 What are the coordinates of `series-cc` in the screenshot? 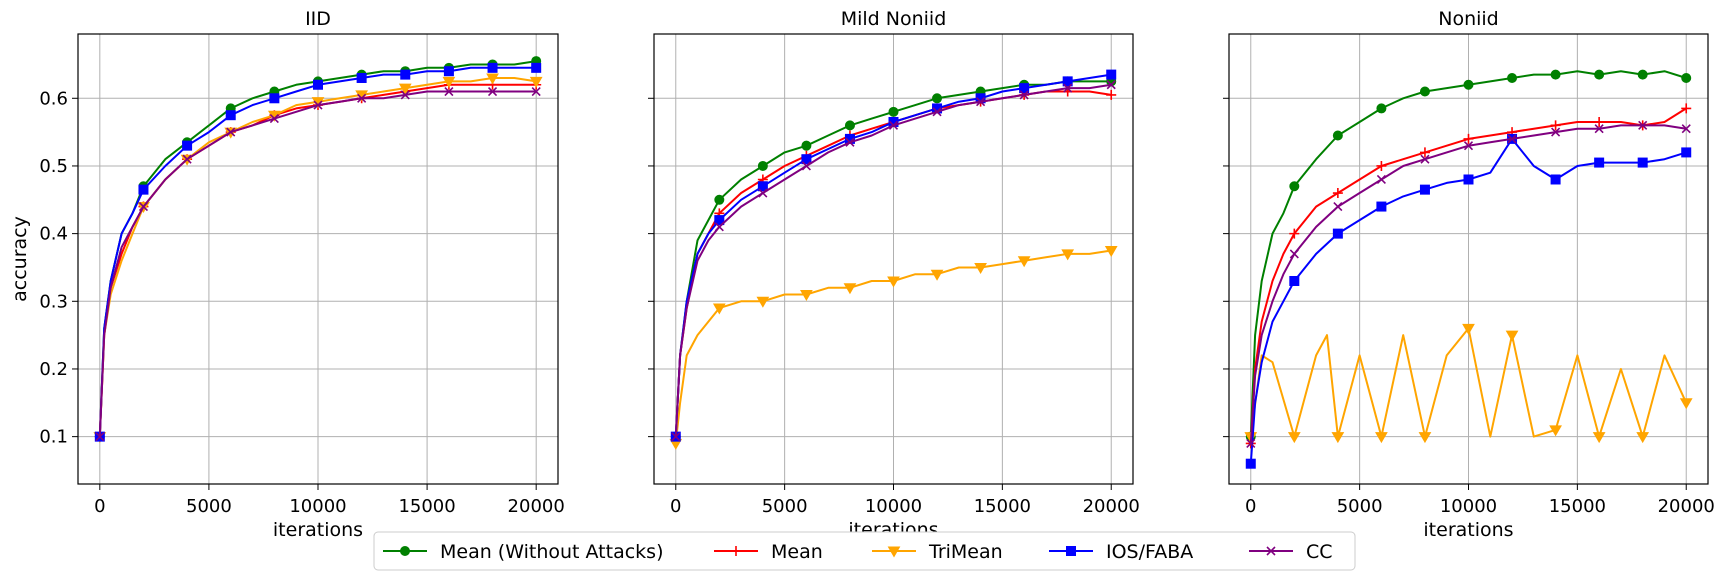 It's located at (1468, 284).